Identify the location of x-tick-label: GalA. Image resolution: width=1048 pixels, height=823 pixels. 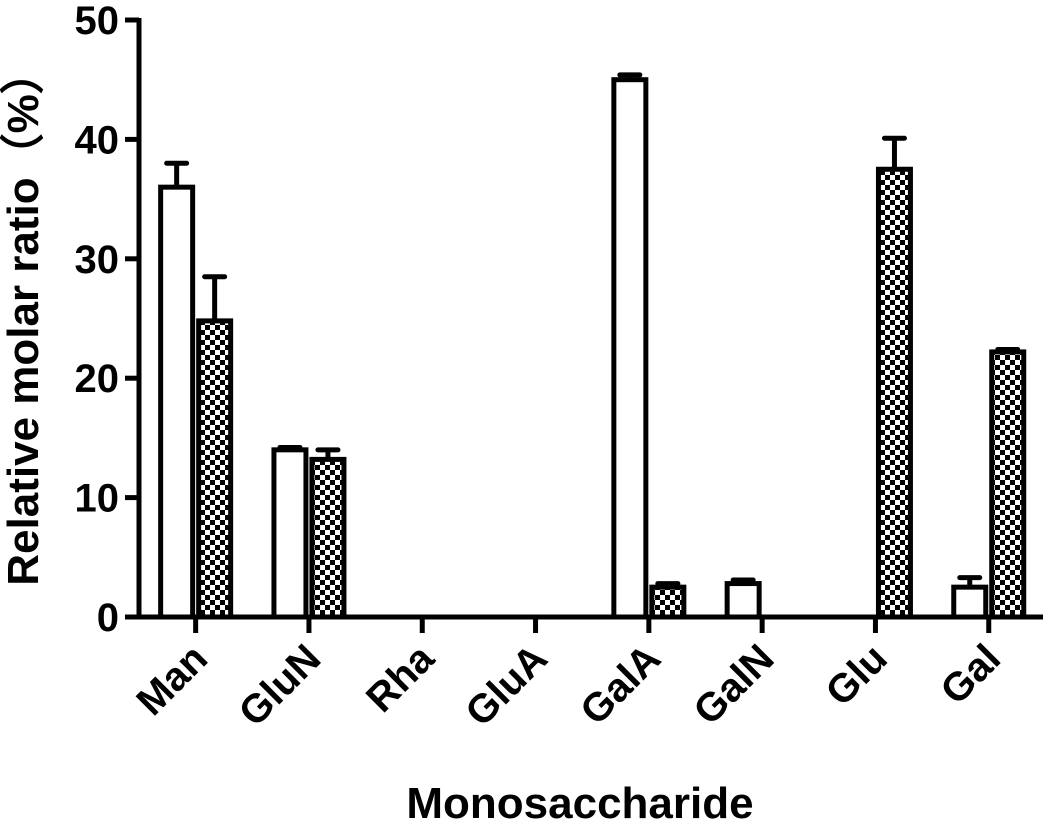
(620, 684).